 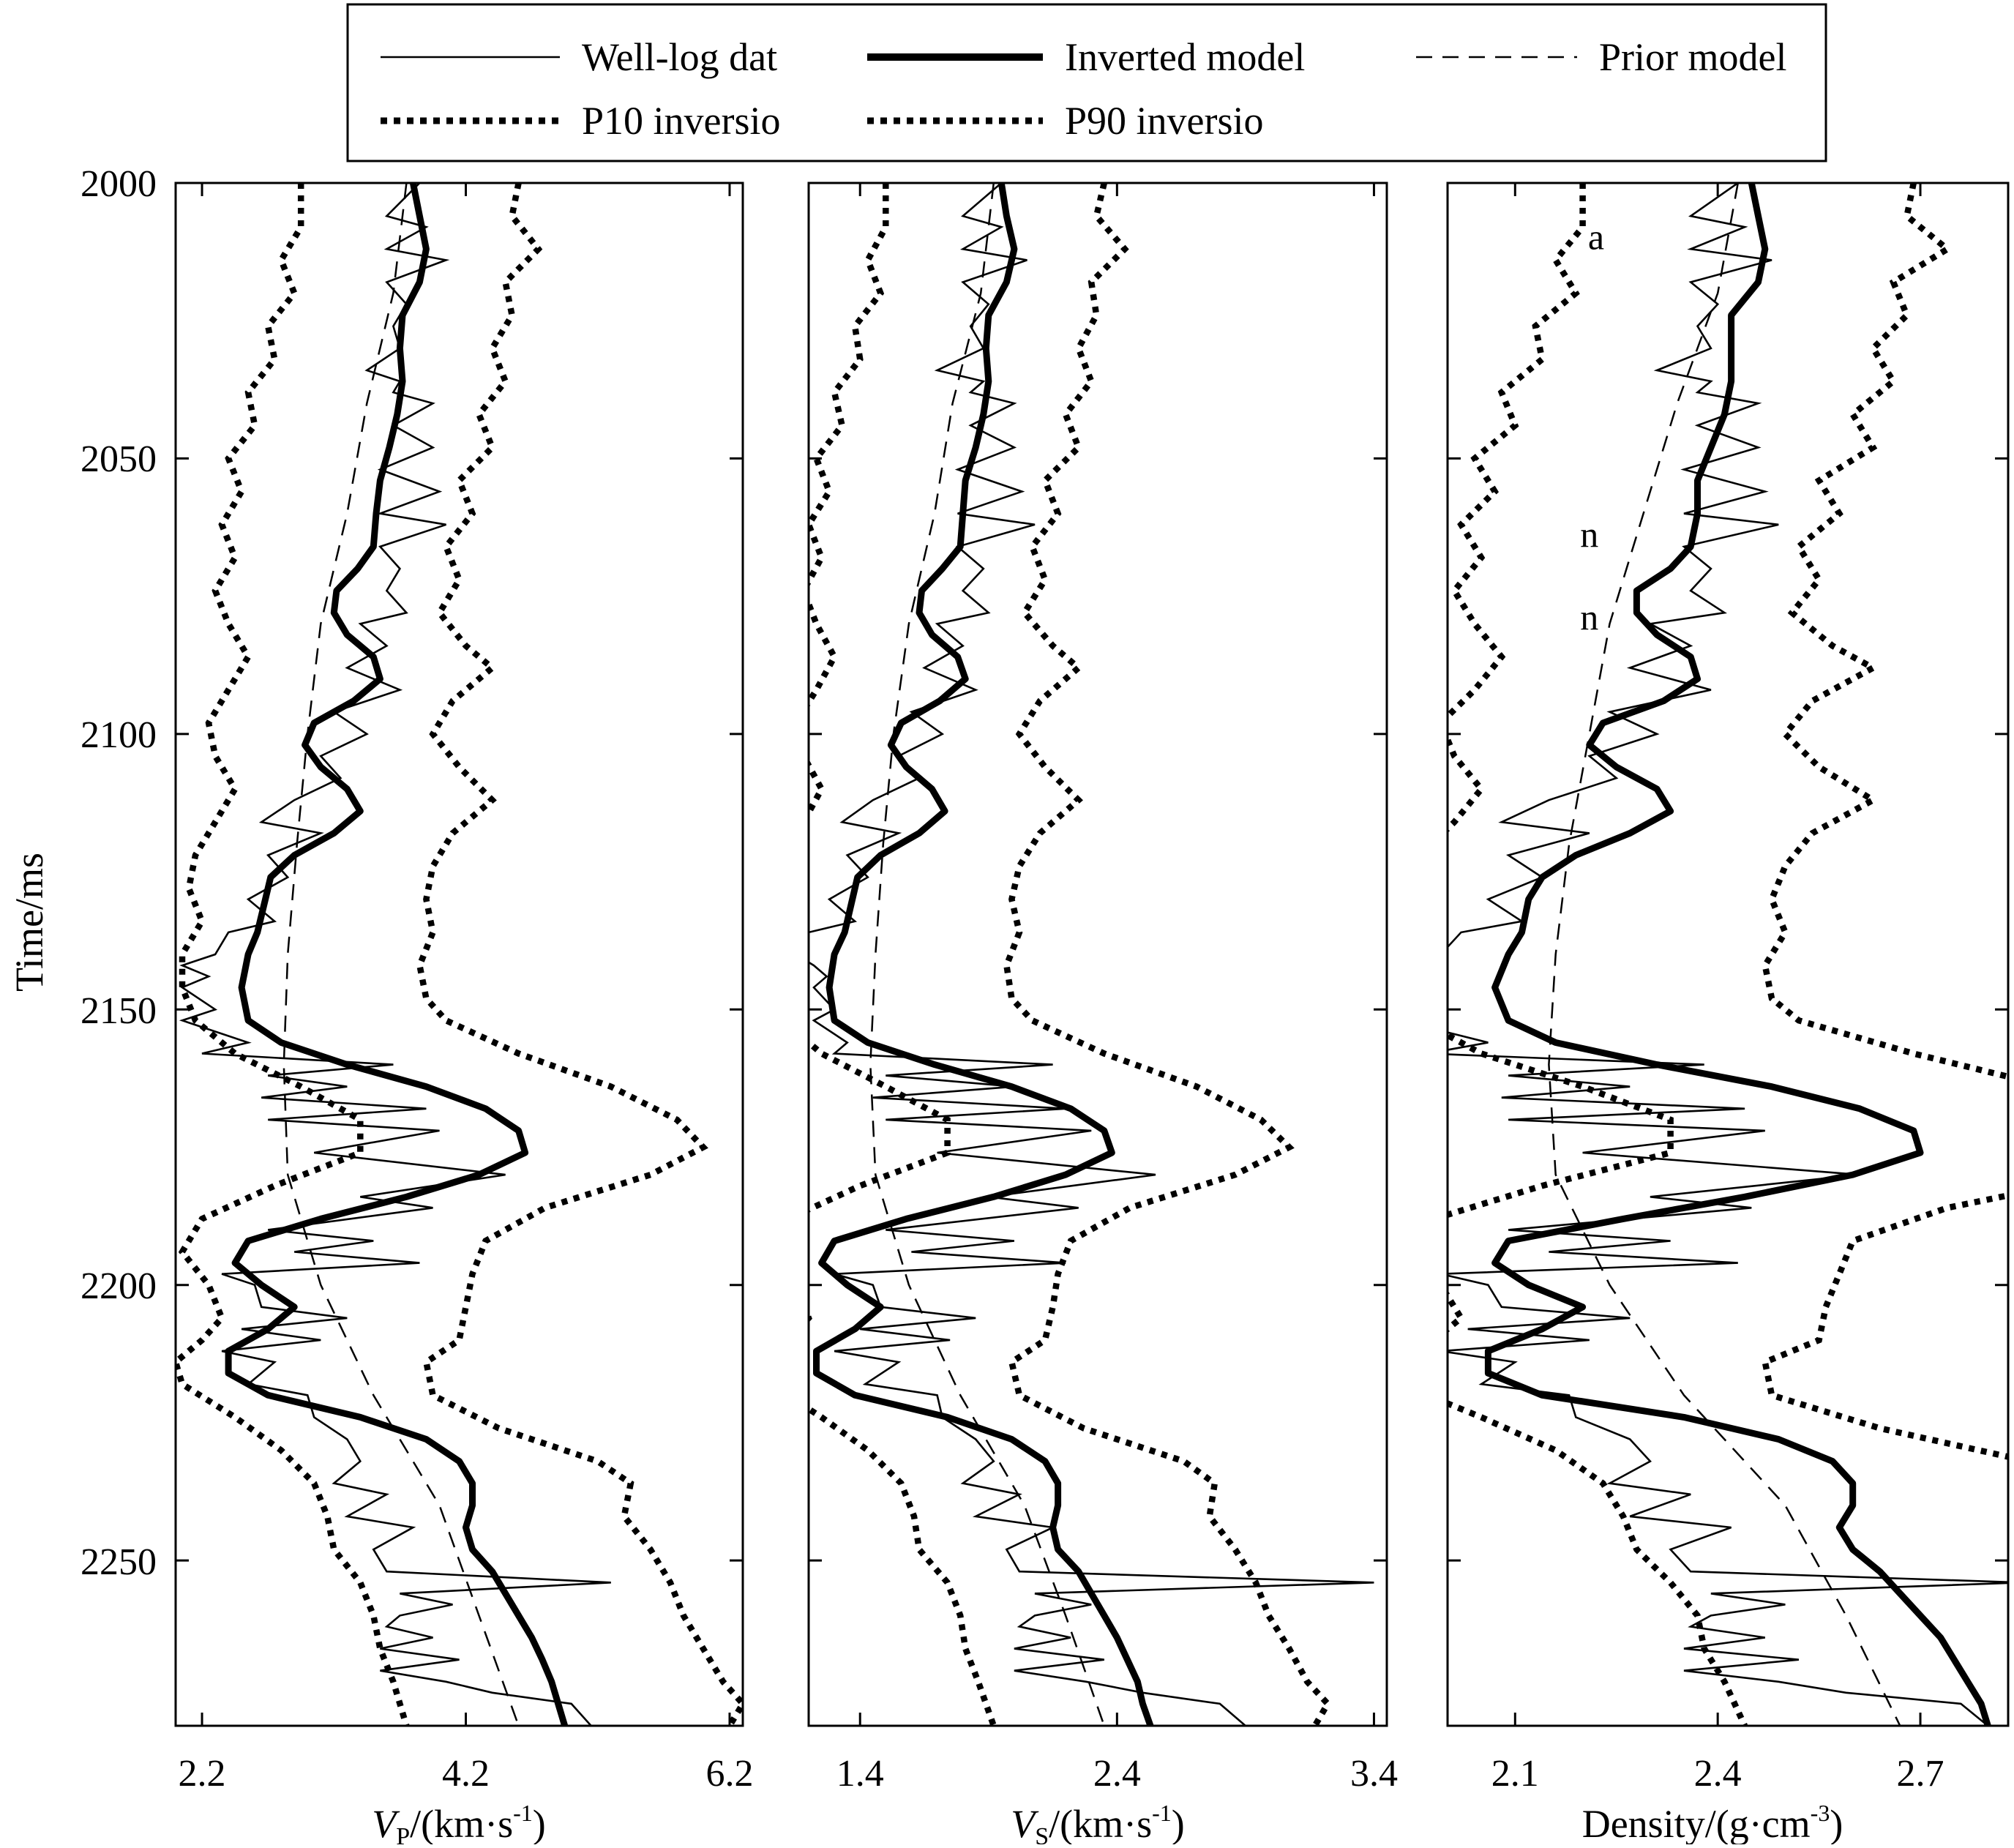 What do you see at coordinates (1042, 1833) in the screenshot?
I see `x-axis-label-sub: S` at bounding box center [1042, 1833].